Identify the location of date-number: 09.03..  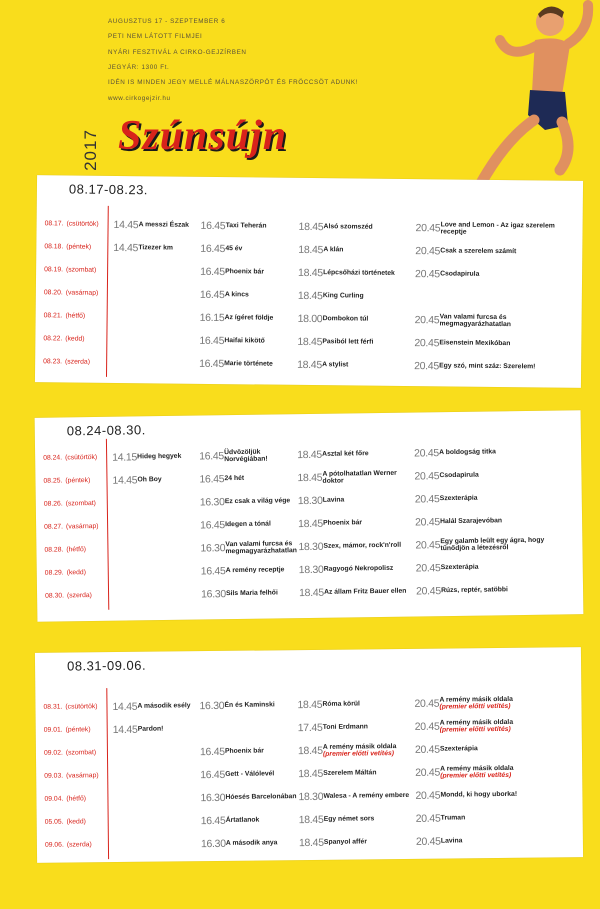
(54, 776).